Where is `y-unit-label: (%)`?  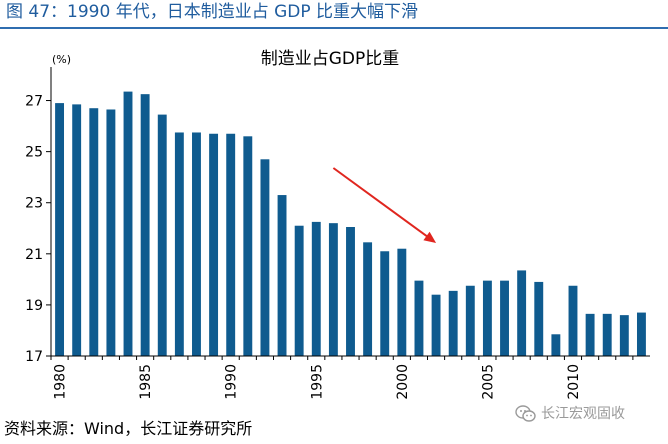
y-unit-label: (%) is located at coordinates (61, 59).